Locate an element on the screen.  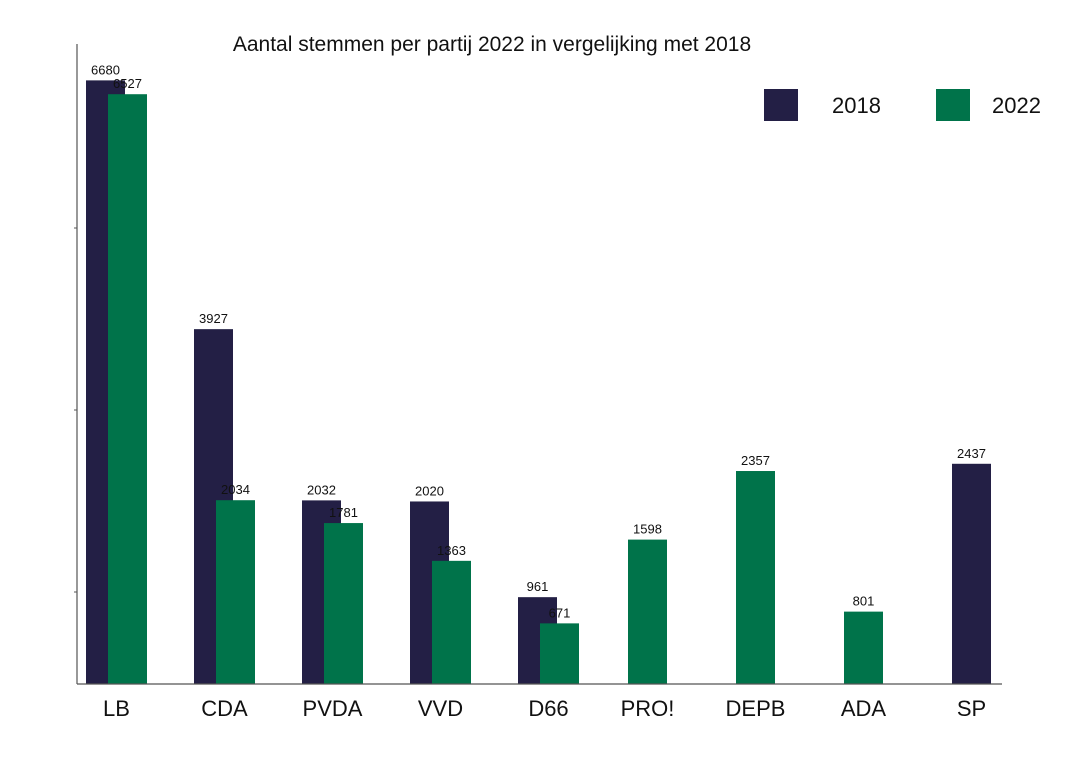
category-labels-group: LB CDA PVDA VVD D66 PRO! DEPB ADA SP is located at coordinates (544, 708).